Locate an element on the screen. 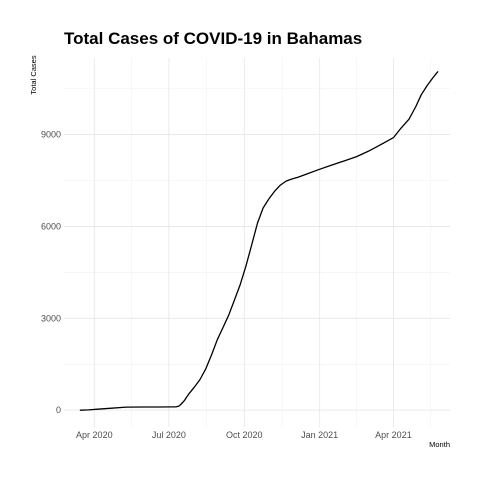 The height and width of the screenshot is (480, 480). x-tick-label: Jul 2020 is located at coordinates (169, 435).